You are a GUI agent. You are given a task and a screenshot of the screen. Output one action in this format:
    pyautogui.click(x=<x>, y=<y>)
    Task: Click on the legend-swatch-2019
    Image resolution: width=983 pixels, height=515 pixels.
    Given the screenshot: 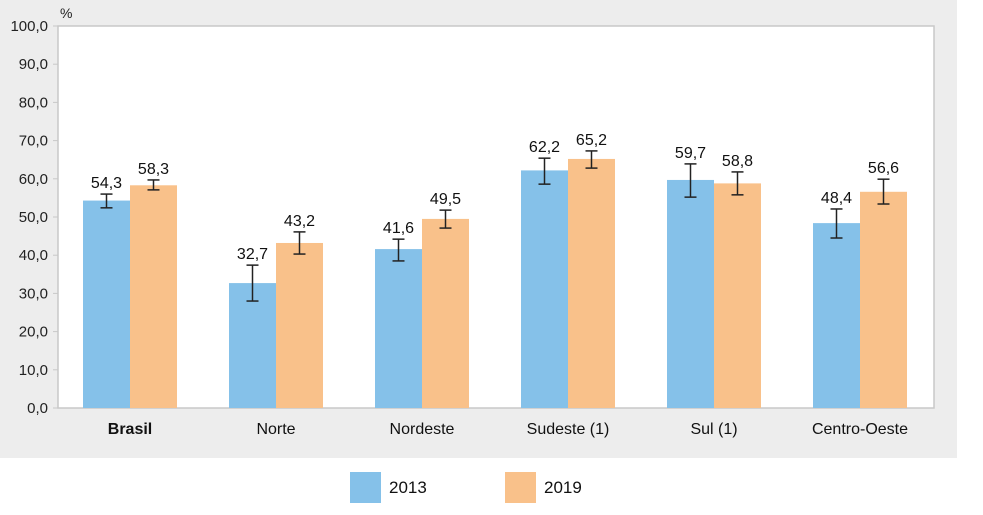 What is the action you would take?
    pyautogui.click(x=520, y=487)
    